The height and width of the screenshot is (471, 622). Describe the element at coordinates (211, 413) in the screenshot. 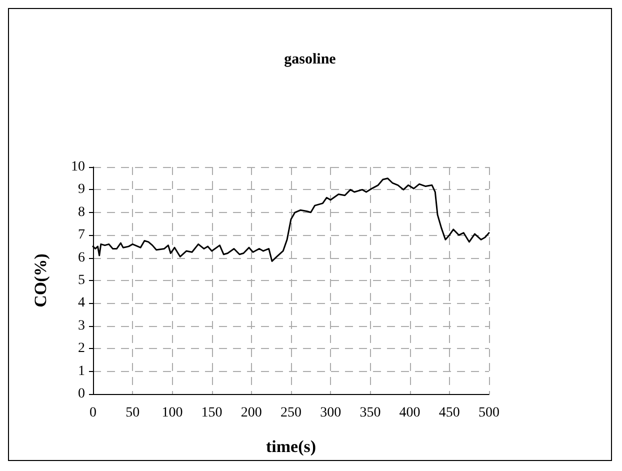

I see `x-tick-label: 150` at that location.